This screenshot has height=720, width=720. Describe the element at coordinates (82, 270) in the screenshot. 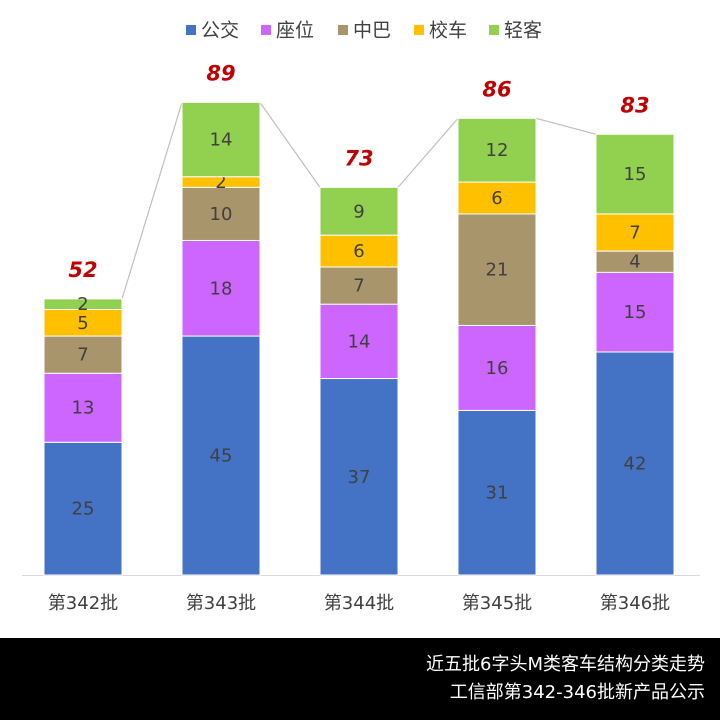

I see `total-label: 52` at that location.